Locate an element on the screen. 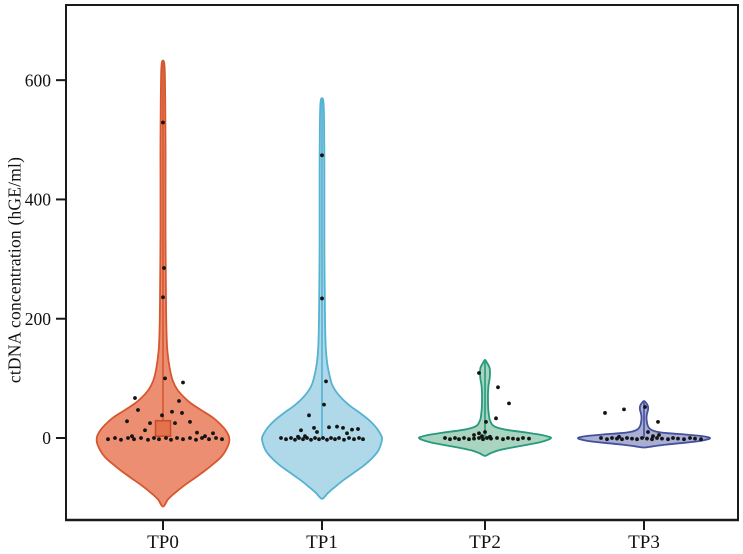  jitter-points-tp1 is located at coordinates (322, 297).